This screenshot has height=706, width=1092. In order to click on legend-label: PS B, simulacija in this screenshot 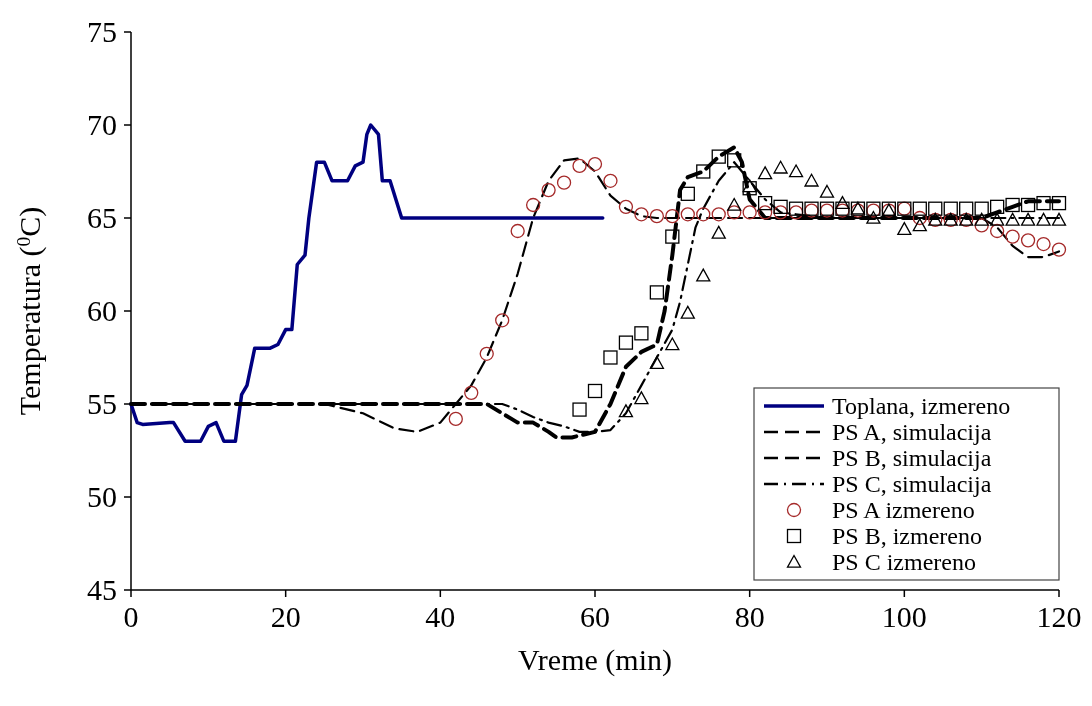, I will do `click(912, 458)`.